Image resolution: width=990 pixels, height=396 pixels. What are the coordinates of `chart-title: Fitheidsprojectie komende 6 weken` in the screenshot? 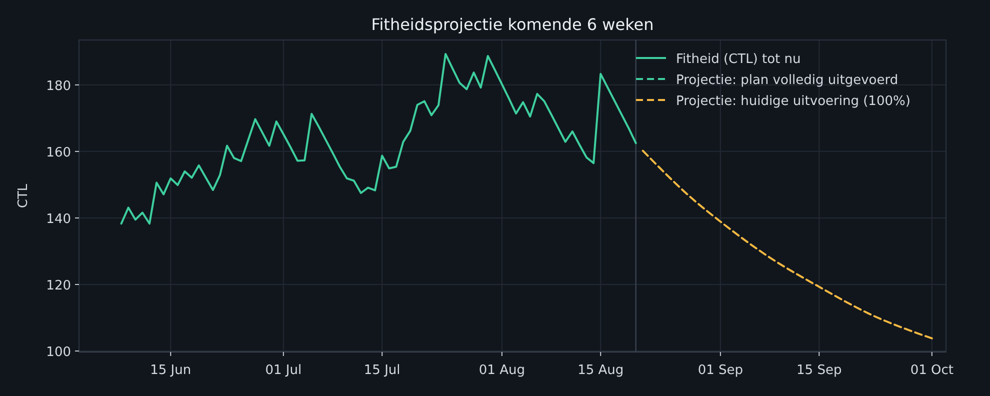 It's located at (512, 24).